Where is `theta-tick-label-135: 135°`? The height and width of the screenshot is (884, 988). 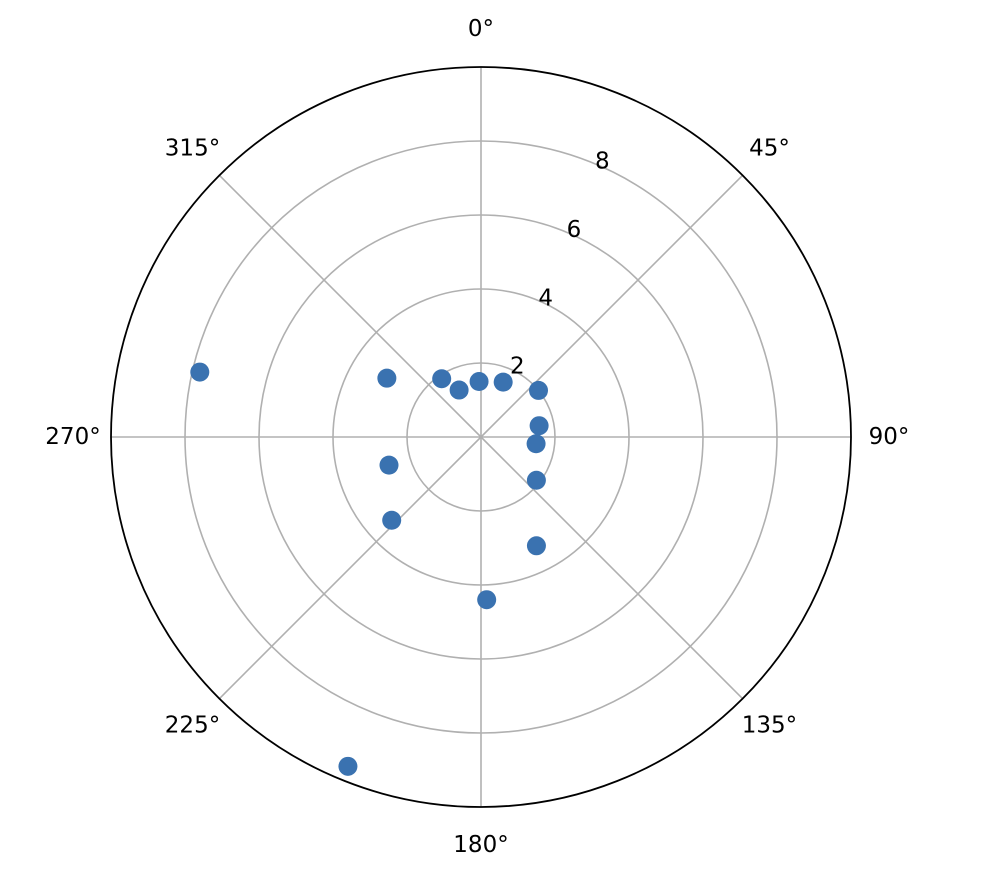 theta-tick-label-135: 135° is located at coordinates (769, 725).